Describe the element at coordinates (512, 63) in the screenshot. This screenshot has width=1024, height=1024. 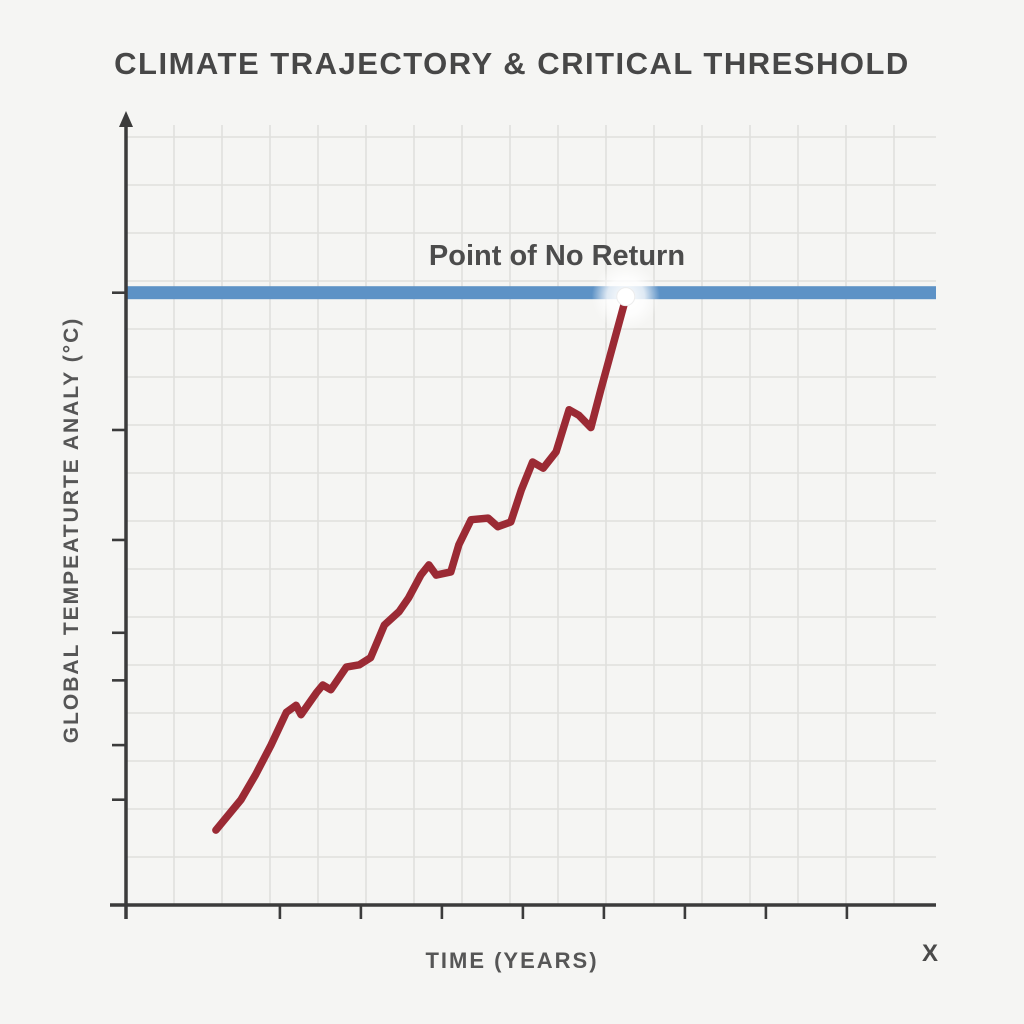
I see `chart-title: CLIMATE TRAJECTORY & CRITICAL THRESHOLD` at that location.